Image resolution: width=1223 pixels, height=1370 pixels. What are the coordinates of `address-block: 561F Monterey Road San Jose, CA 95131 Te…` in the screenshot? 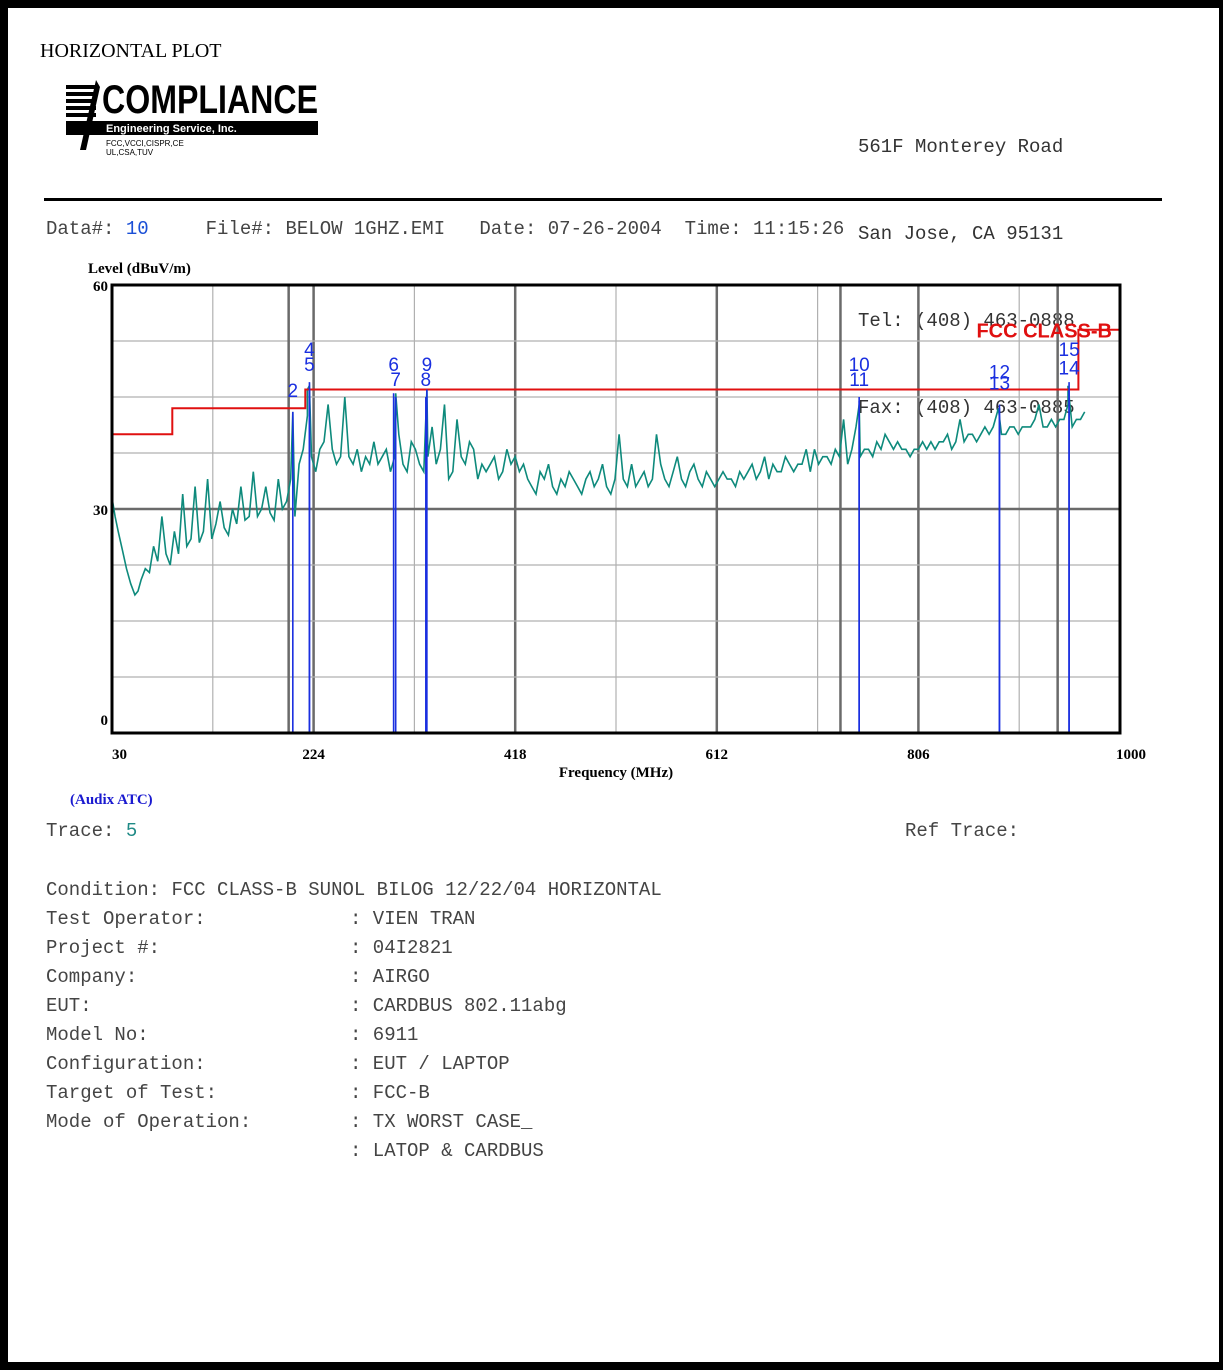 It's located at (966, 263).